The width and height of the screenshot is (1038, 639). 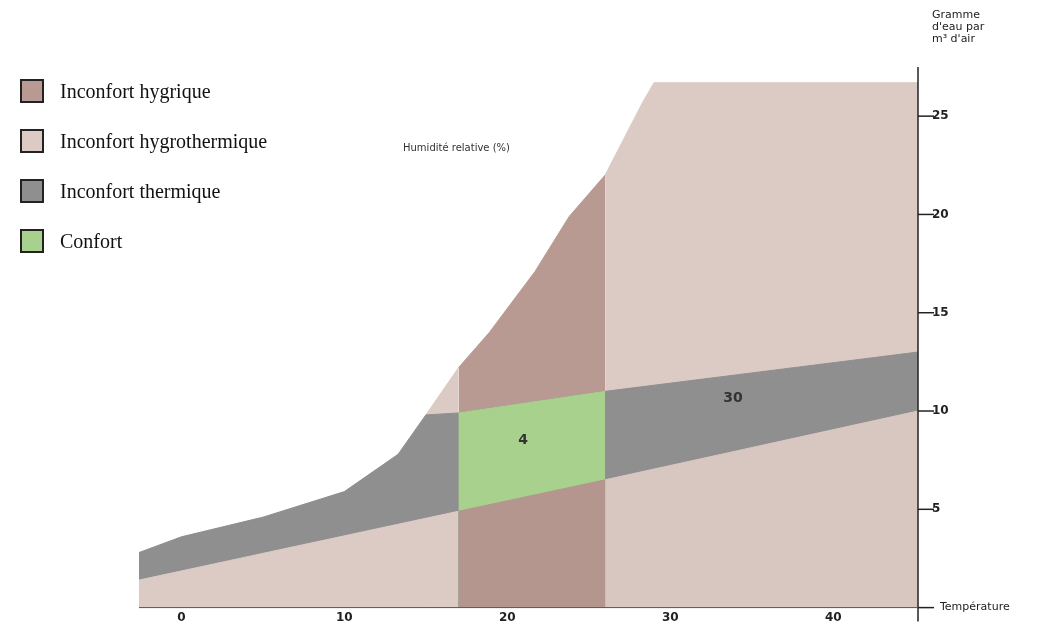 What do you see at coordinates (457, 147) in the screenshot?
I see `annotation: Humidité relative (%)` at bounding box center [457, 147].